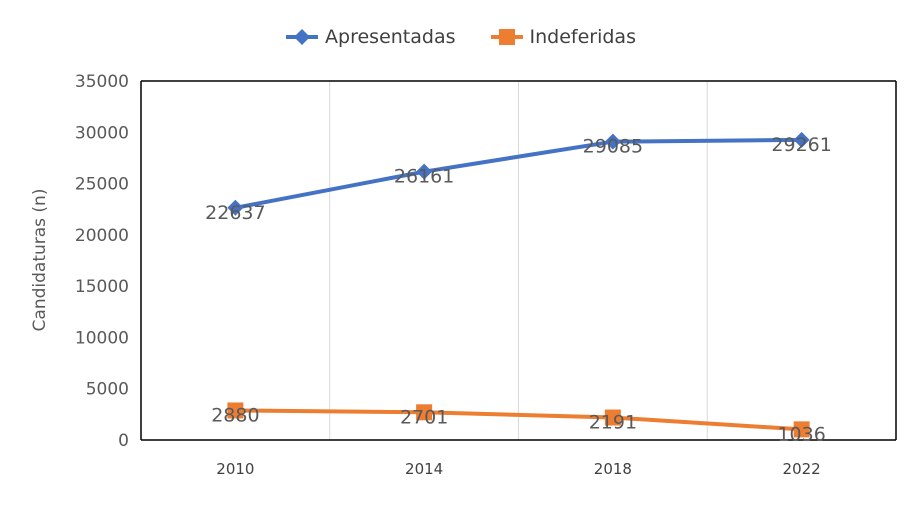 This screenshot has width=921, height=517. I want to click on legend: Apresentadas Indeferidas, so click(460, 37).